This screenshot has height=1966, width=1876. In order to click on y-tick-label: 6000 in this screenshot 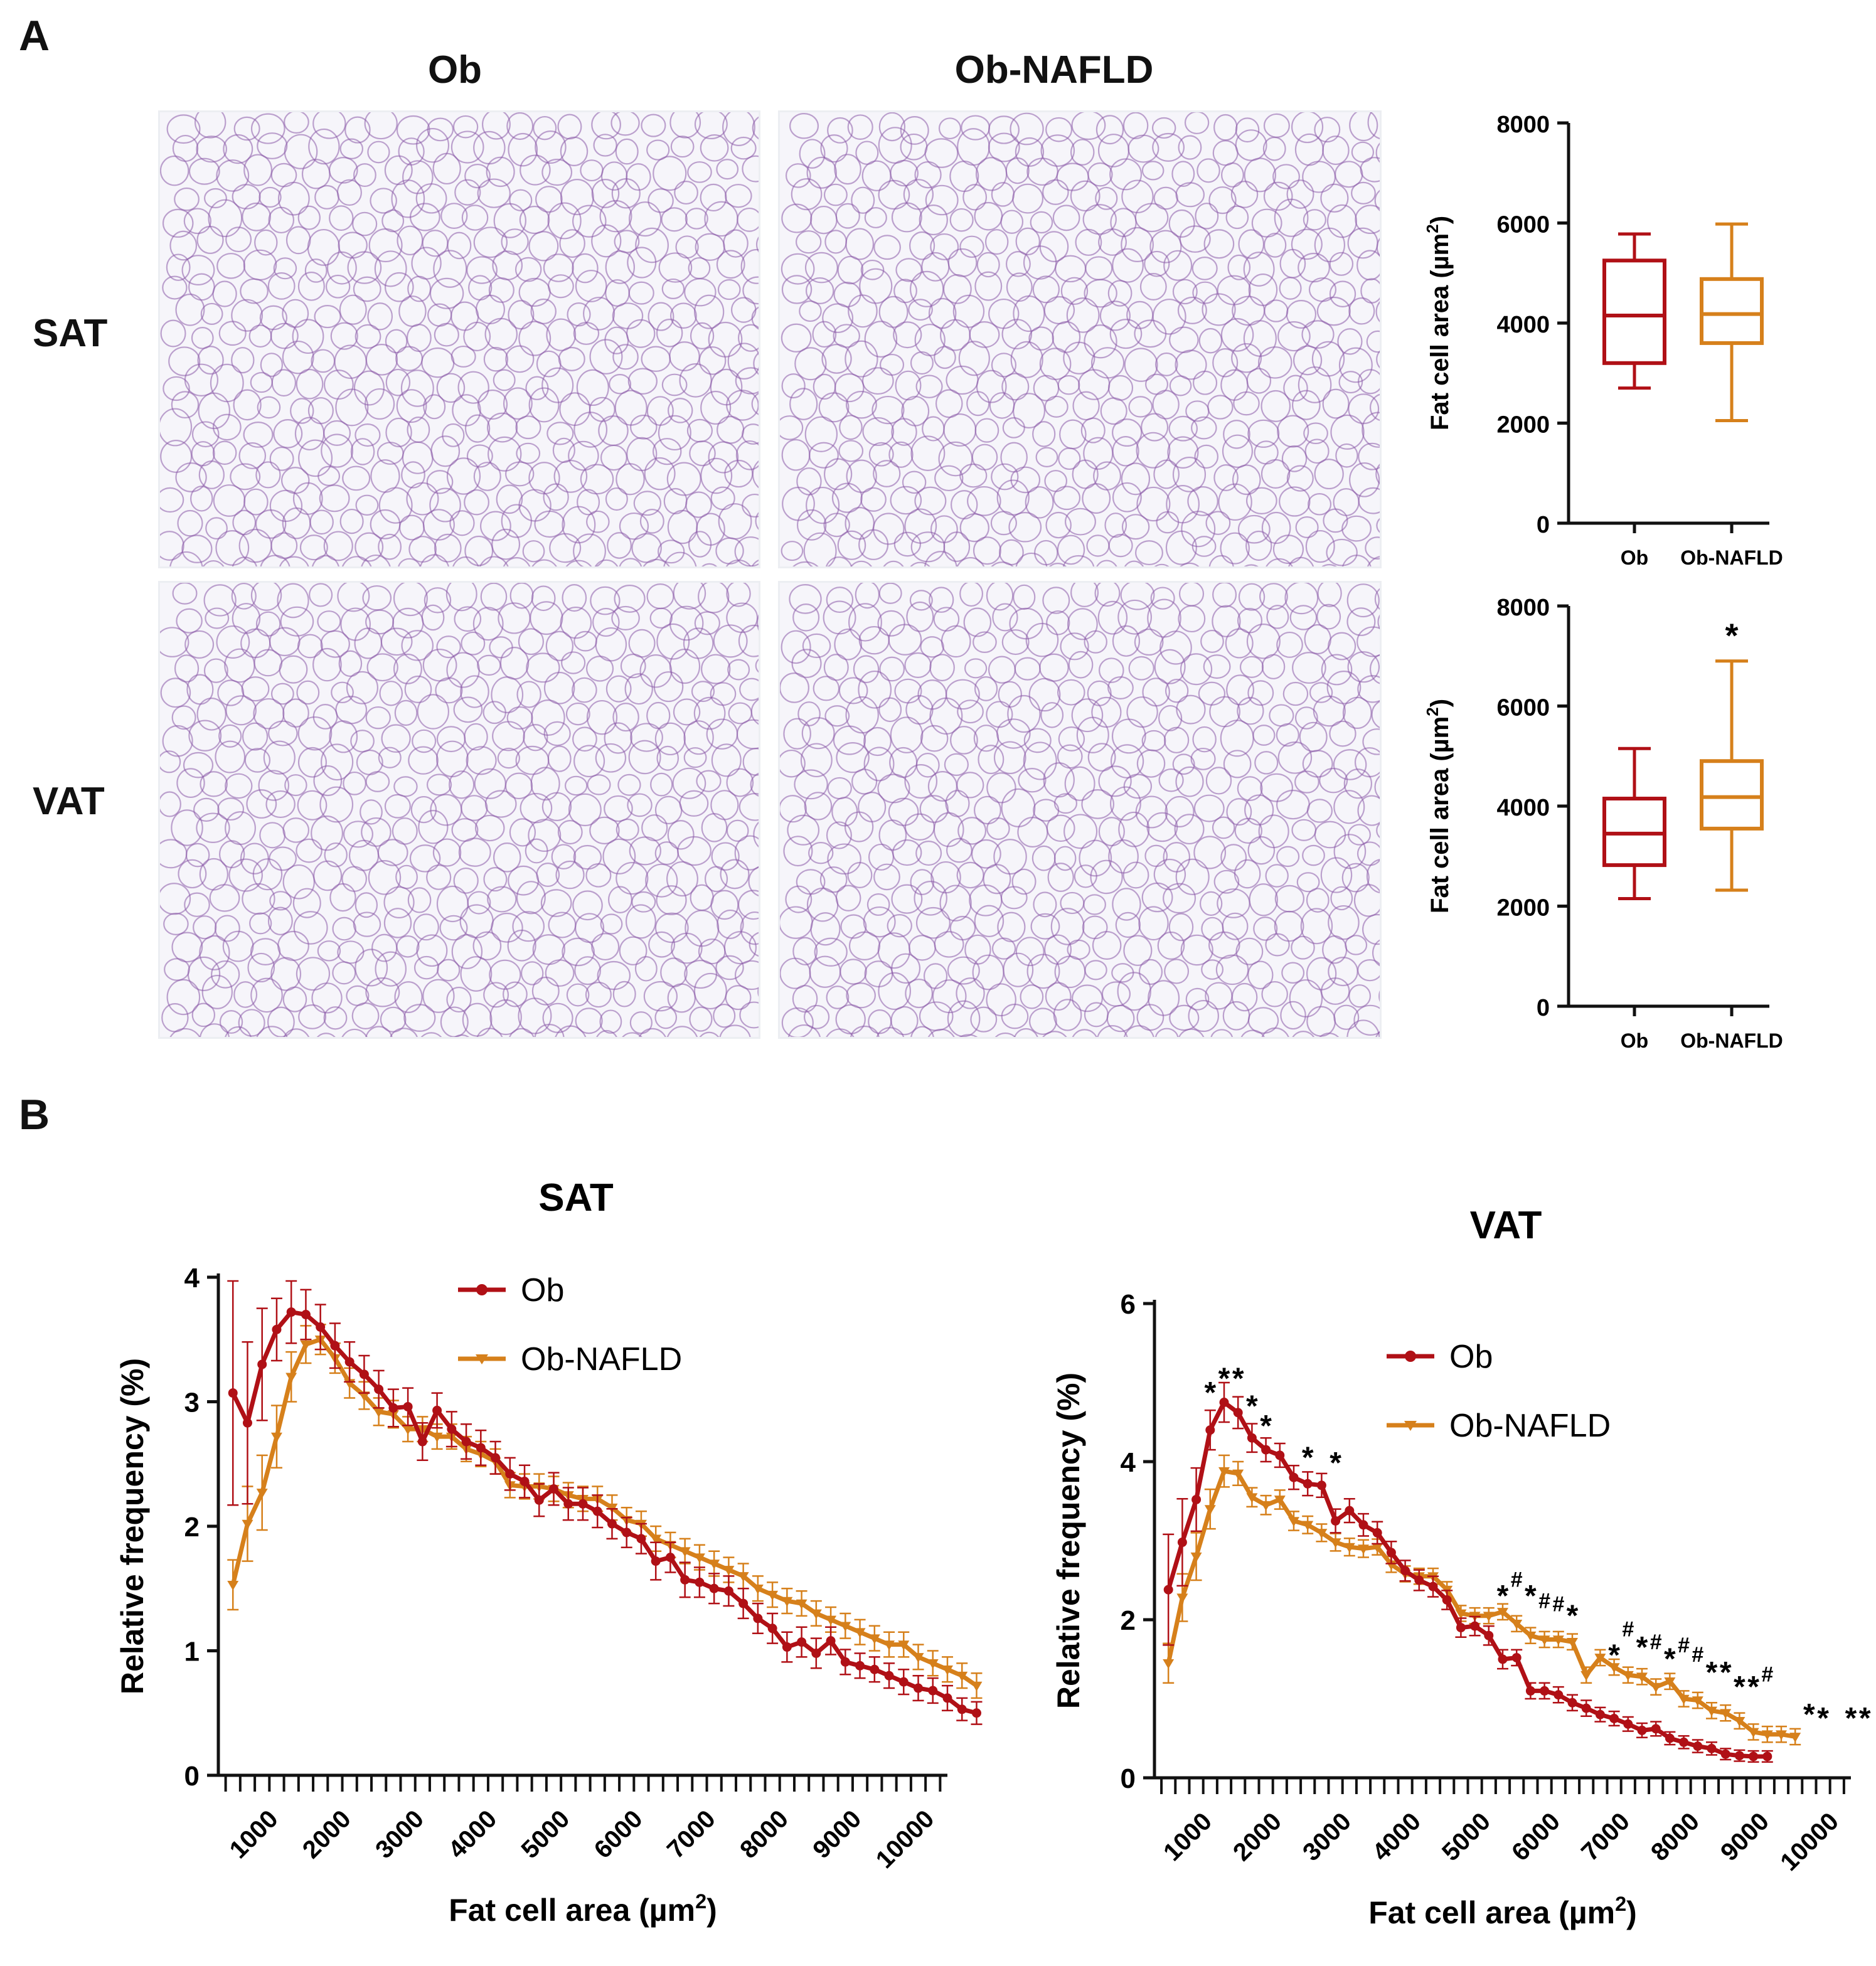, I will do `click(1523, 225)`.